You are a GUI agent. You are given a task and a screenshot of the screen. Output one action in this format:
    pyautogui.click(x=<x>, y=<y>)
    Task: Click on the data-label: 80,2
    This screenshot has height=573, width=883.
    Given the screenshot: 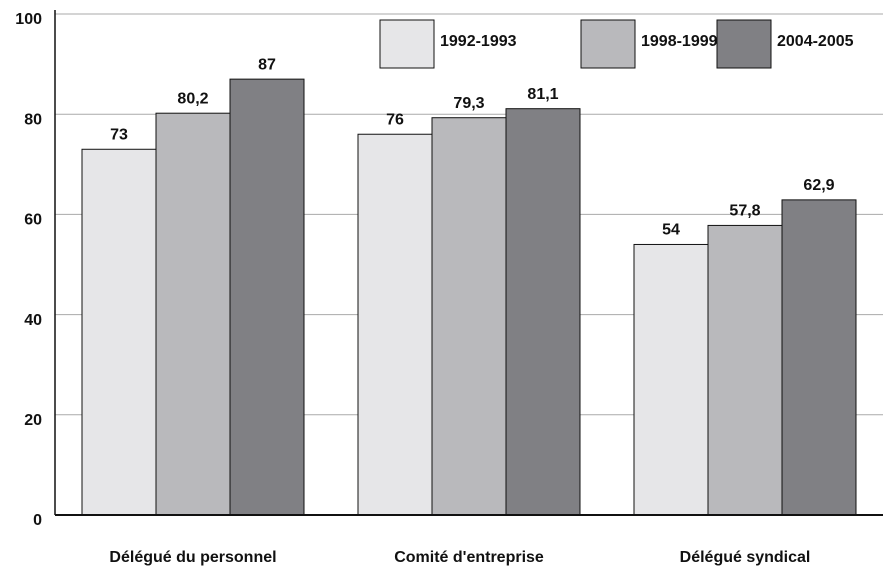 What is the action you would take?
    pyautogui.click(x=192, y=98)
    